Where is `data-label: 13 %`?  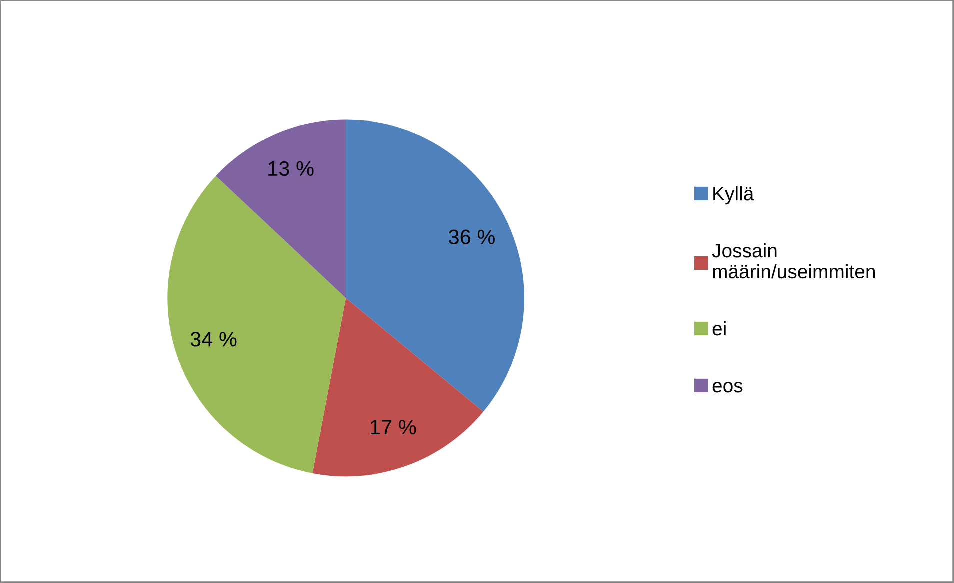
data-label: 13 % is located at coordinates (291, 168).